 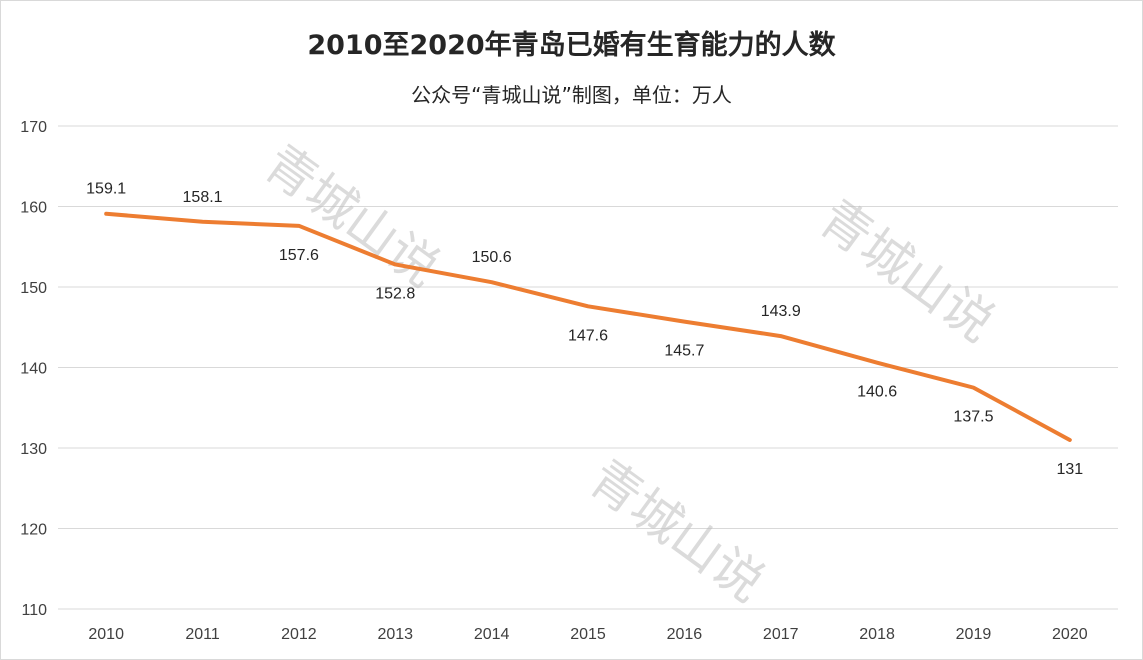 What do you see at coordinates (395, 634) in the screenshot?
I see `x-tick-label: 2013` at bounding box center [395, 634].